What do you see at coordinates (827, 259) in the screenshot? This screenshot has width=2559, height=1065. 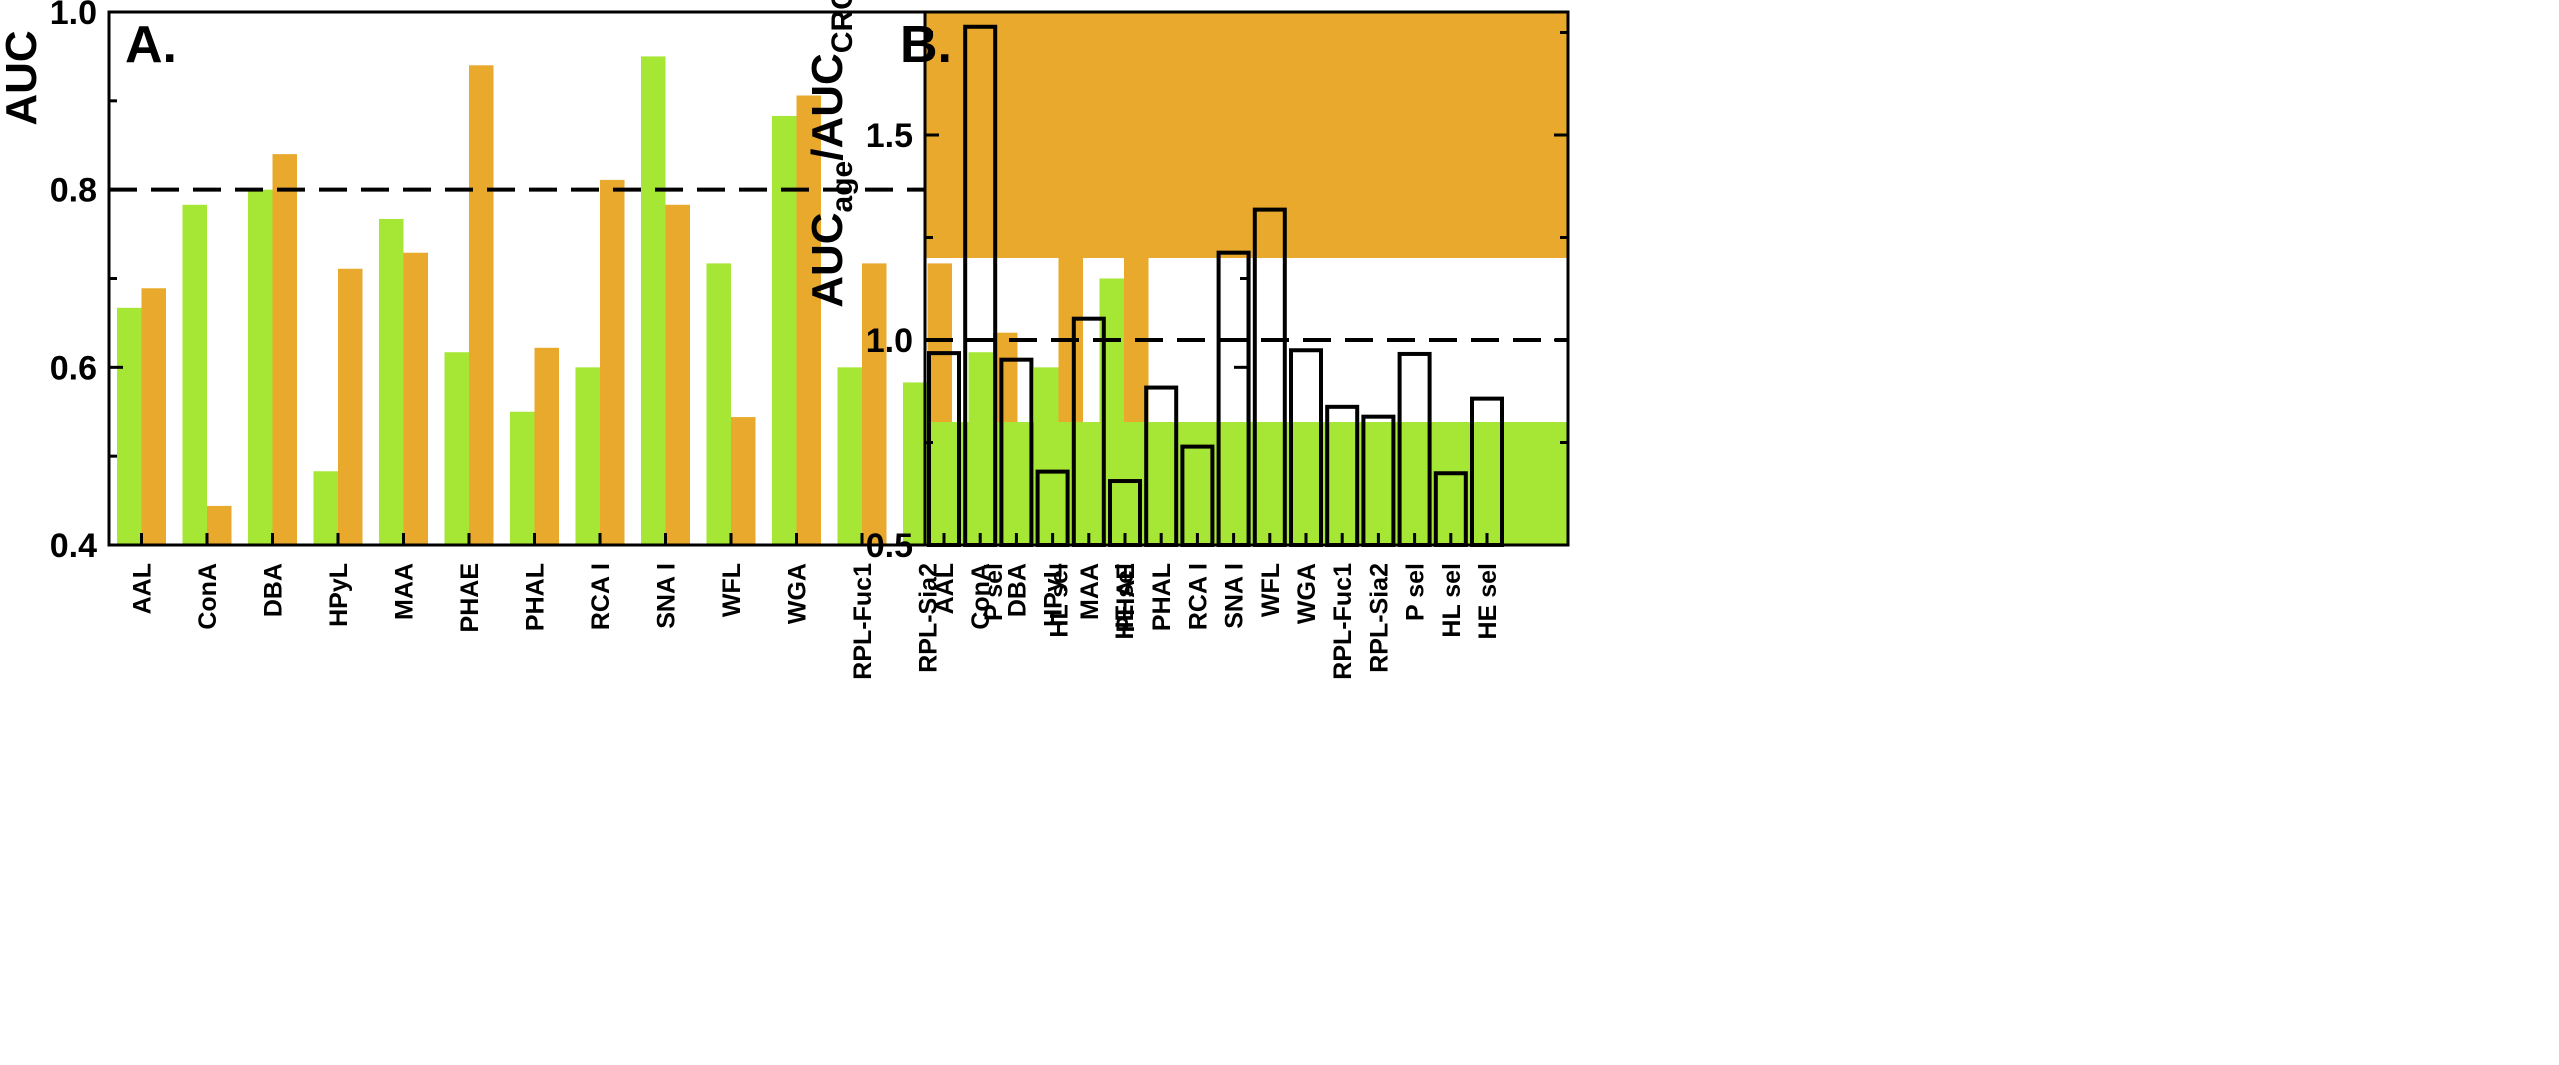 I see `y-axis-title-main: AUC` at bounding box center [827, 259].